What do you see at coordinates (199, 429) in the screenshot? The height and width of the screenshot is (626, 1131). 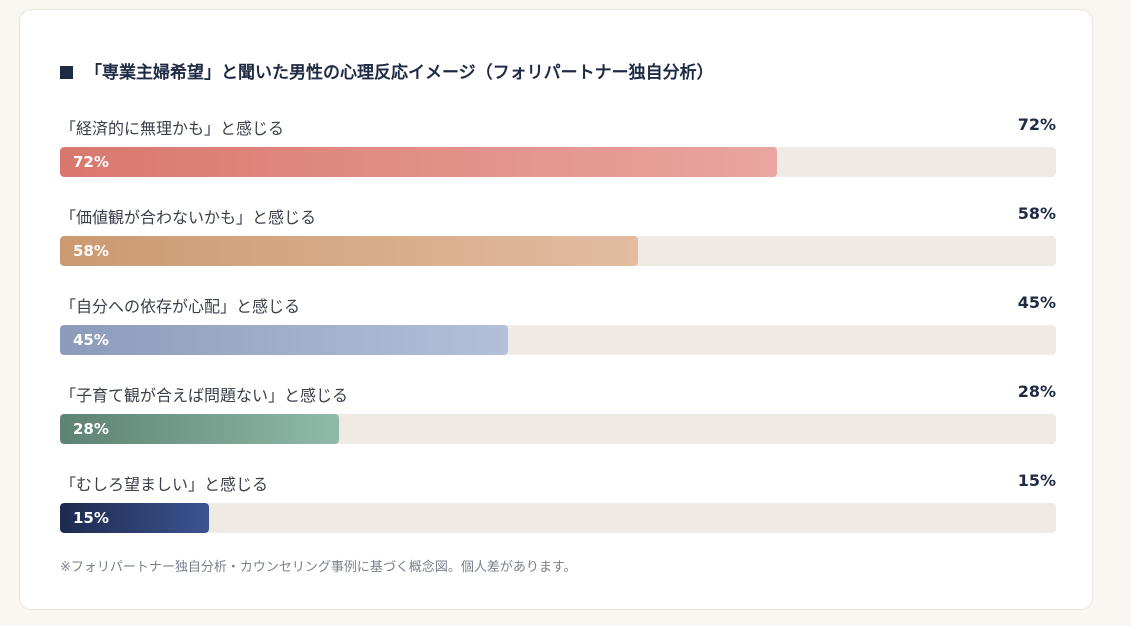 I see `bar-fill: 28%` at bounding box center [199, 429].